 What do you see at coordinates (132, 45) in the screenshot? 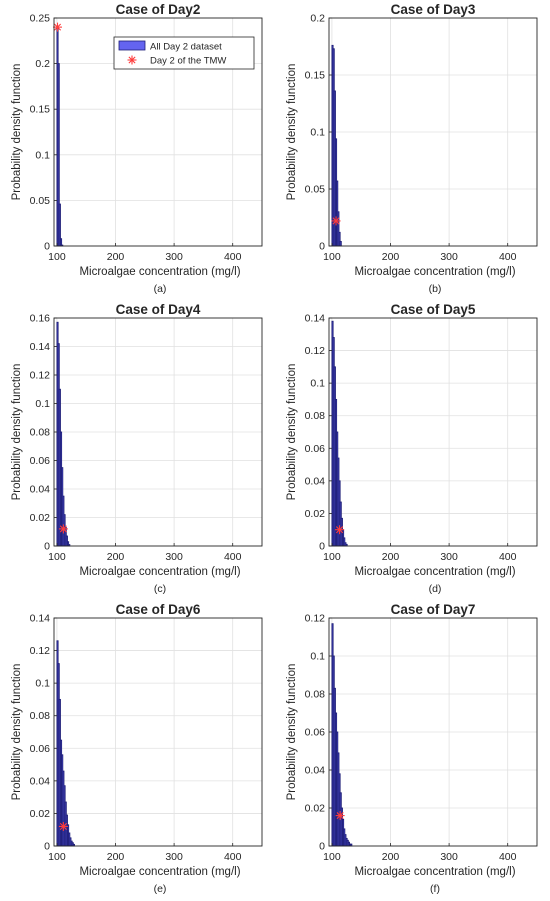
I see `legend-bar-swatch` at bounding box center [132, 45].